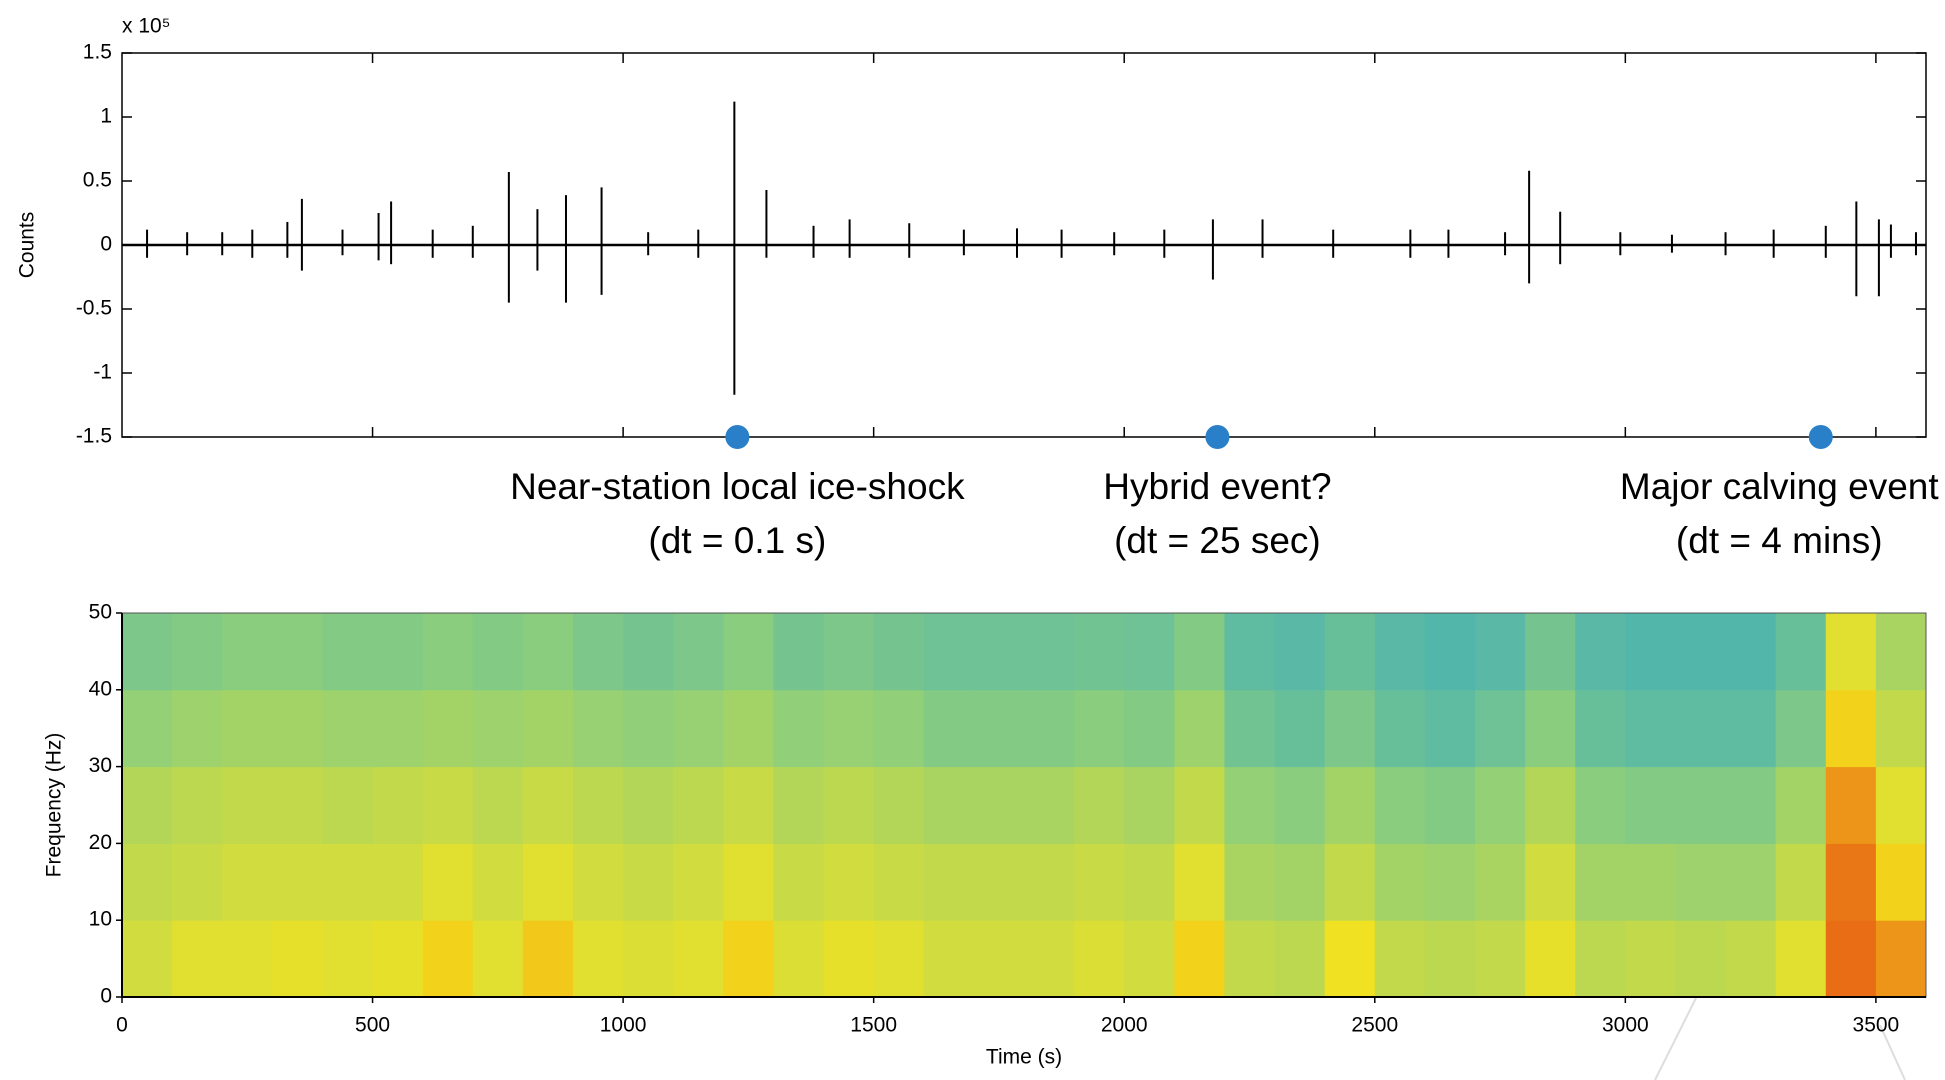 The height and width of the screenshot is (1080, 1945). Describe the element at coordinates (1217, 486) in the screenshot. I see `annotation-label: Hybrid event?` at that location.